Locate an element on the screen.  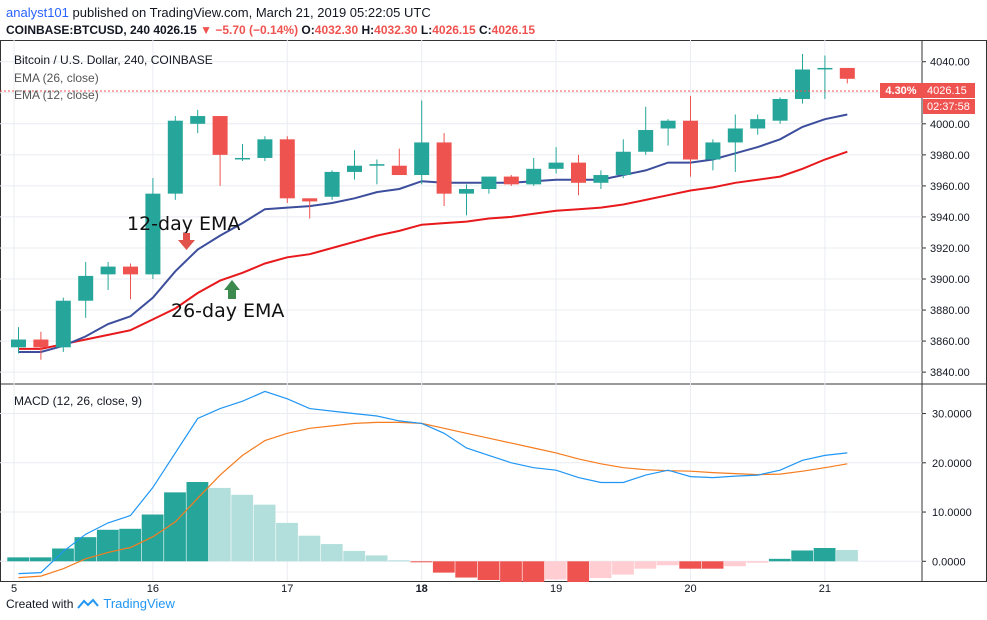
author-link: analyst101 is located at coordinates (37, 12).